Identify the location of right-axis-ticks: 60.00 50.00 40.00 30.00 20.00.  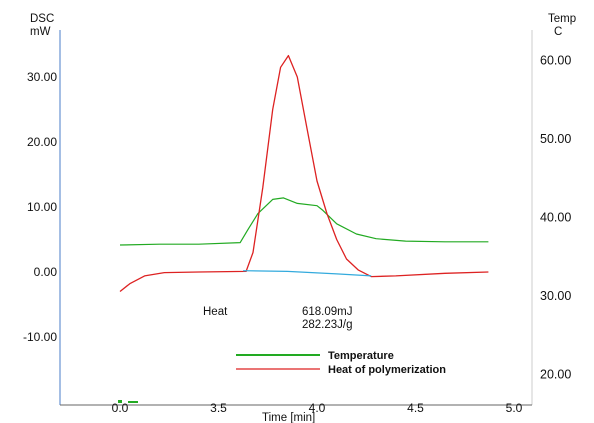
(555, 218).